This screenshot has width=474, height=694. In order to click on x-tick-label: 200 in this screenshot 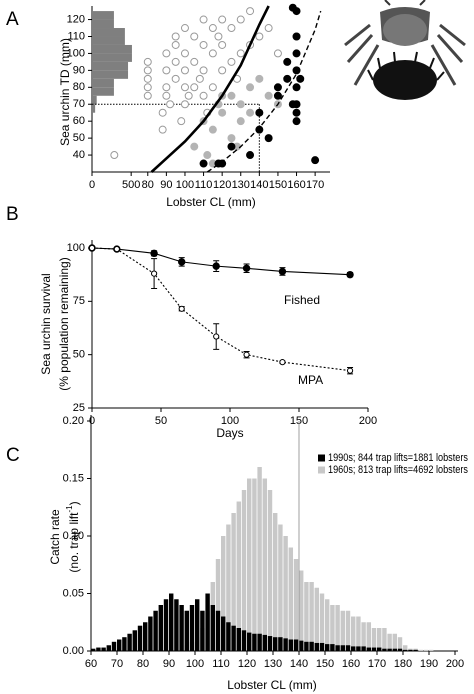, I will do `click(455, 664)`.